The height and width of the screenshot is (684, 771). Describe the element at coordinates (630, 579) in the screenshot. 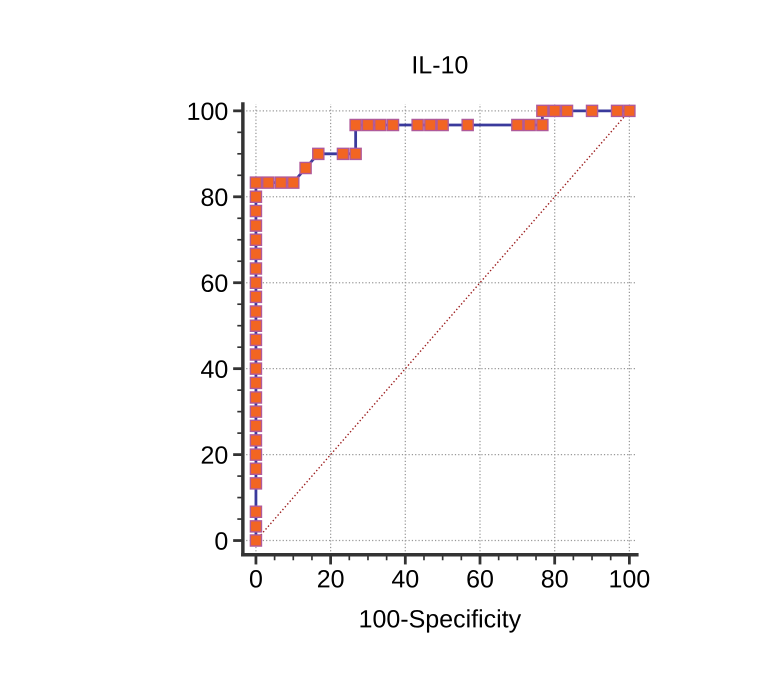

I see `x-tick-label: 100` at that location.